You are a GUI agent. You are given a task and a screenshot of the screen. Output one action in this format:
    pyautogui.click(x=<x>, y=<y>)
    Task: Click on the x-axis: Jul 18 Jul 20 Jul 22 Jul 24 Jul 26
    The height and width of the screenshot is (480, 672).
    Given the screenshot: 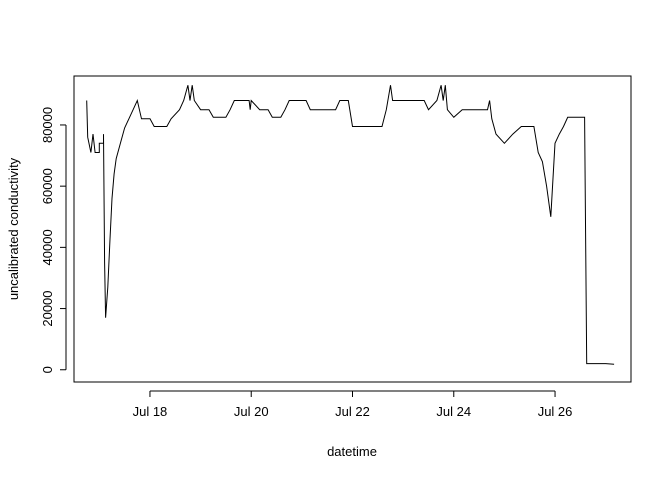 What is the action you would take?
    pyautogui.click(x=353, y=404)
    